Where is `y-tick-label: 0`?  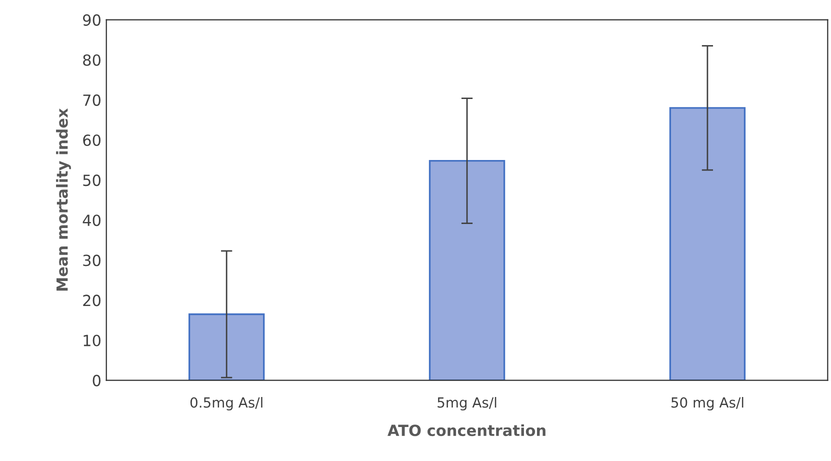
y-tick-label: 0 is located at coordinates (96, 380).